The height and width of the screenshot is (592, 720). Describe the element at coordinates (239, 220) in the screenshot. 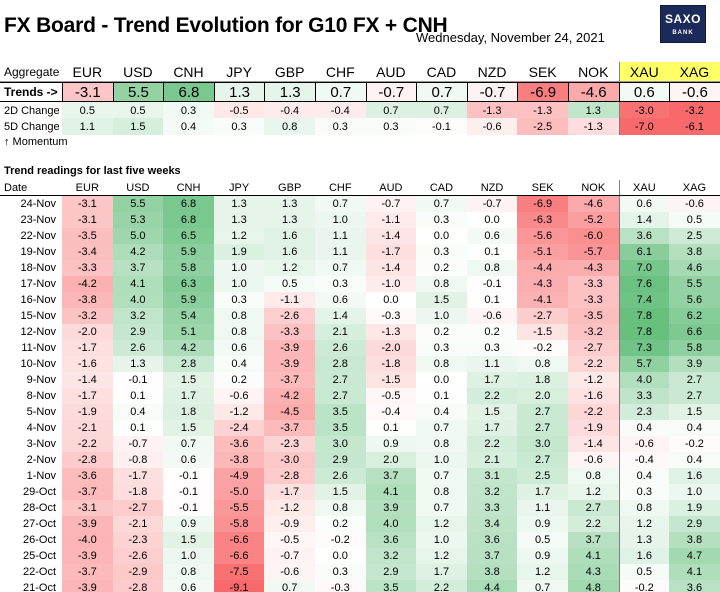

I see `cell-jpy: 1.3` at that location.